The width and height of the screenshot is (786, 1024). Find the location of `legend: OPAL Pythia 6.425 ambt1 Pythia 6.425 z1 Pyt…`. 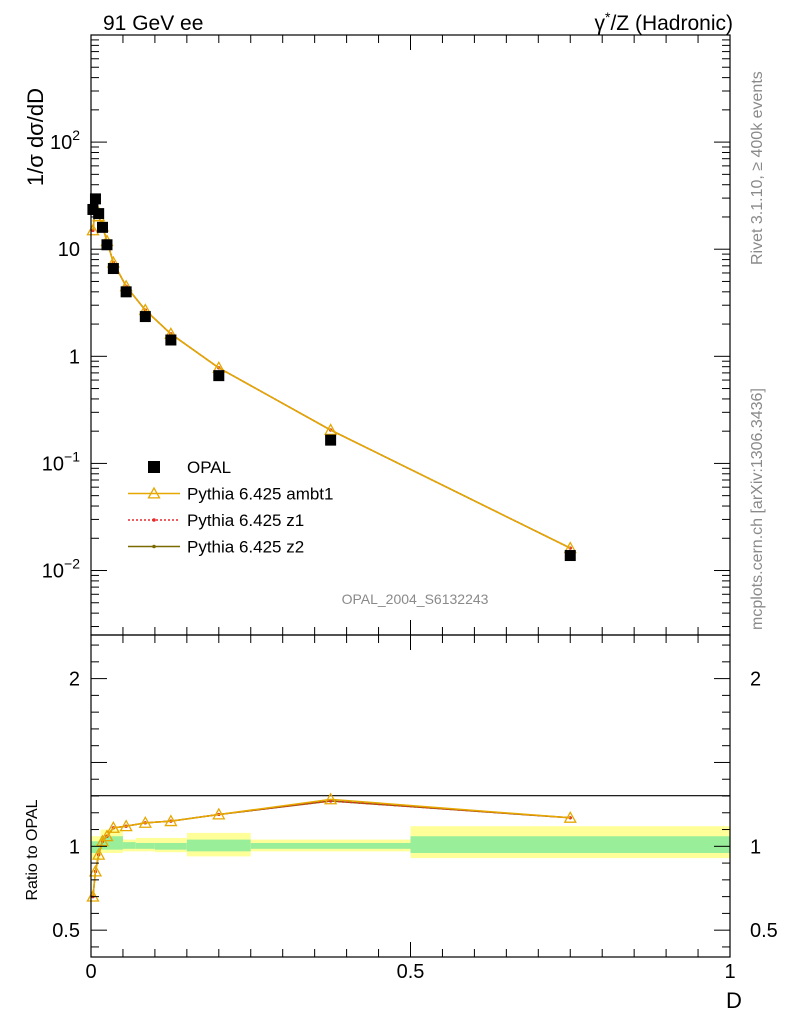

legend: OPAL Pythia 6.425 ambt1 Pythia 6.425 z1 Pyt… is located at coordinates (230, 507).